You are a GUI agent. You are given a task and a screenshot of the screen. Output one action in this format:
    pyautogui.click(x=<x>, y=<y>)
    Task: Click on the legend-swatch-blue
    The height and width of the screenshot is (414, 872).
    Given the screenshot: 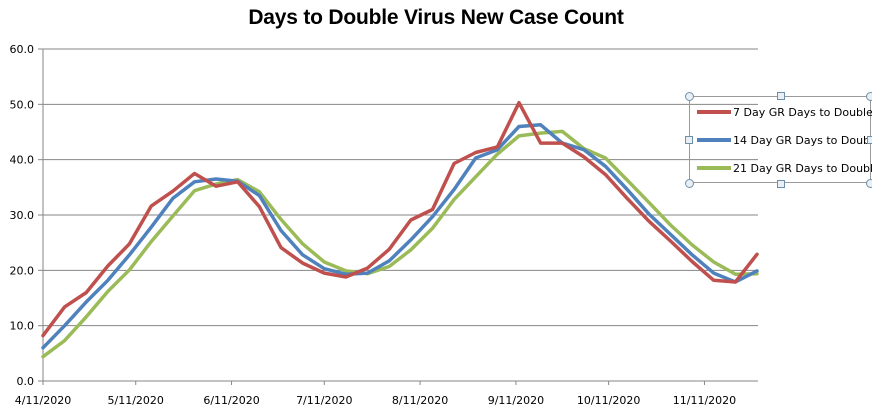 What is the action you would take?
    pyautogui.click(x=714, y=140)
    